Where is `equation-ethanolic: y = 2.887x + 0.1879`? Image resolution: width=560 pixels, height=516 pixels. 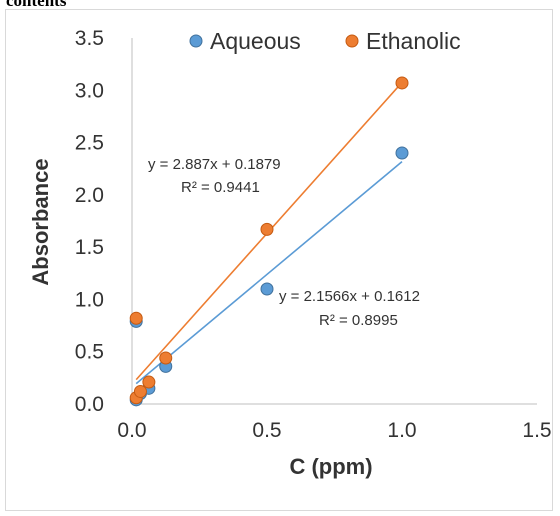
equation-ethanolic: y = 2.887x + 0.1879 is located at coordinates (214, 164).